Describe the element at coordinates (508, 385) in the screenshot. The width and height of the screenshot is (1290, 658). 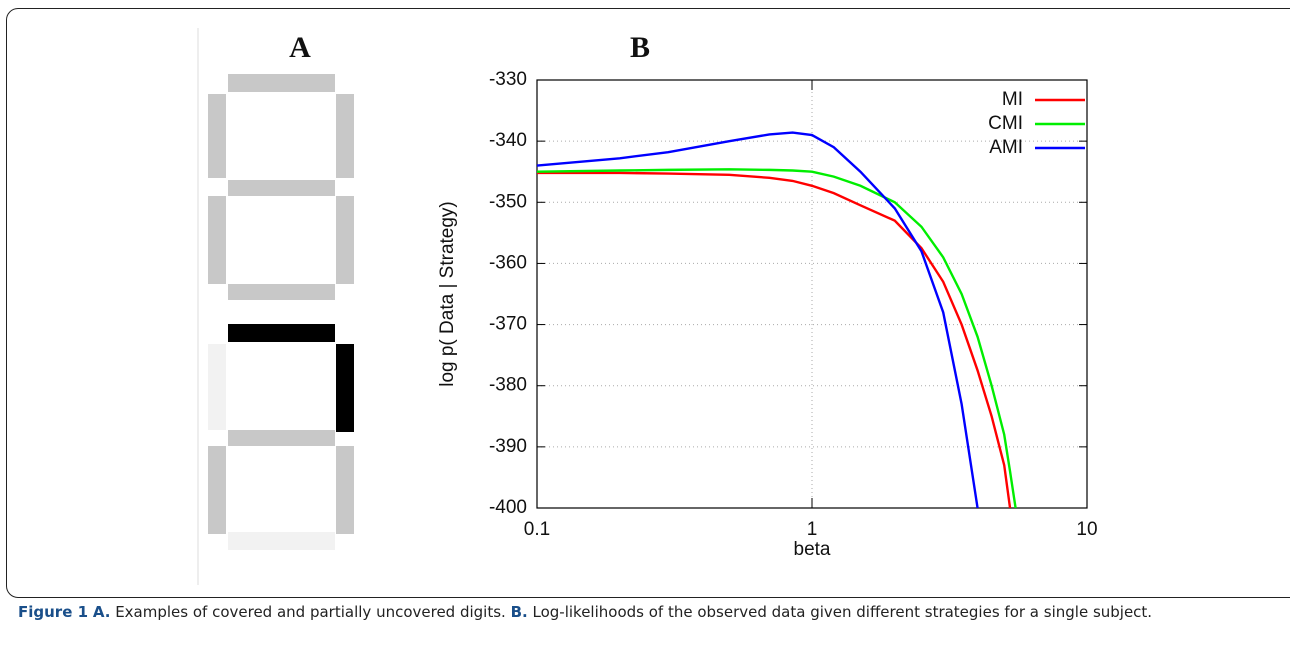
I see `y-tick-label: -380` at that location.